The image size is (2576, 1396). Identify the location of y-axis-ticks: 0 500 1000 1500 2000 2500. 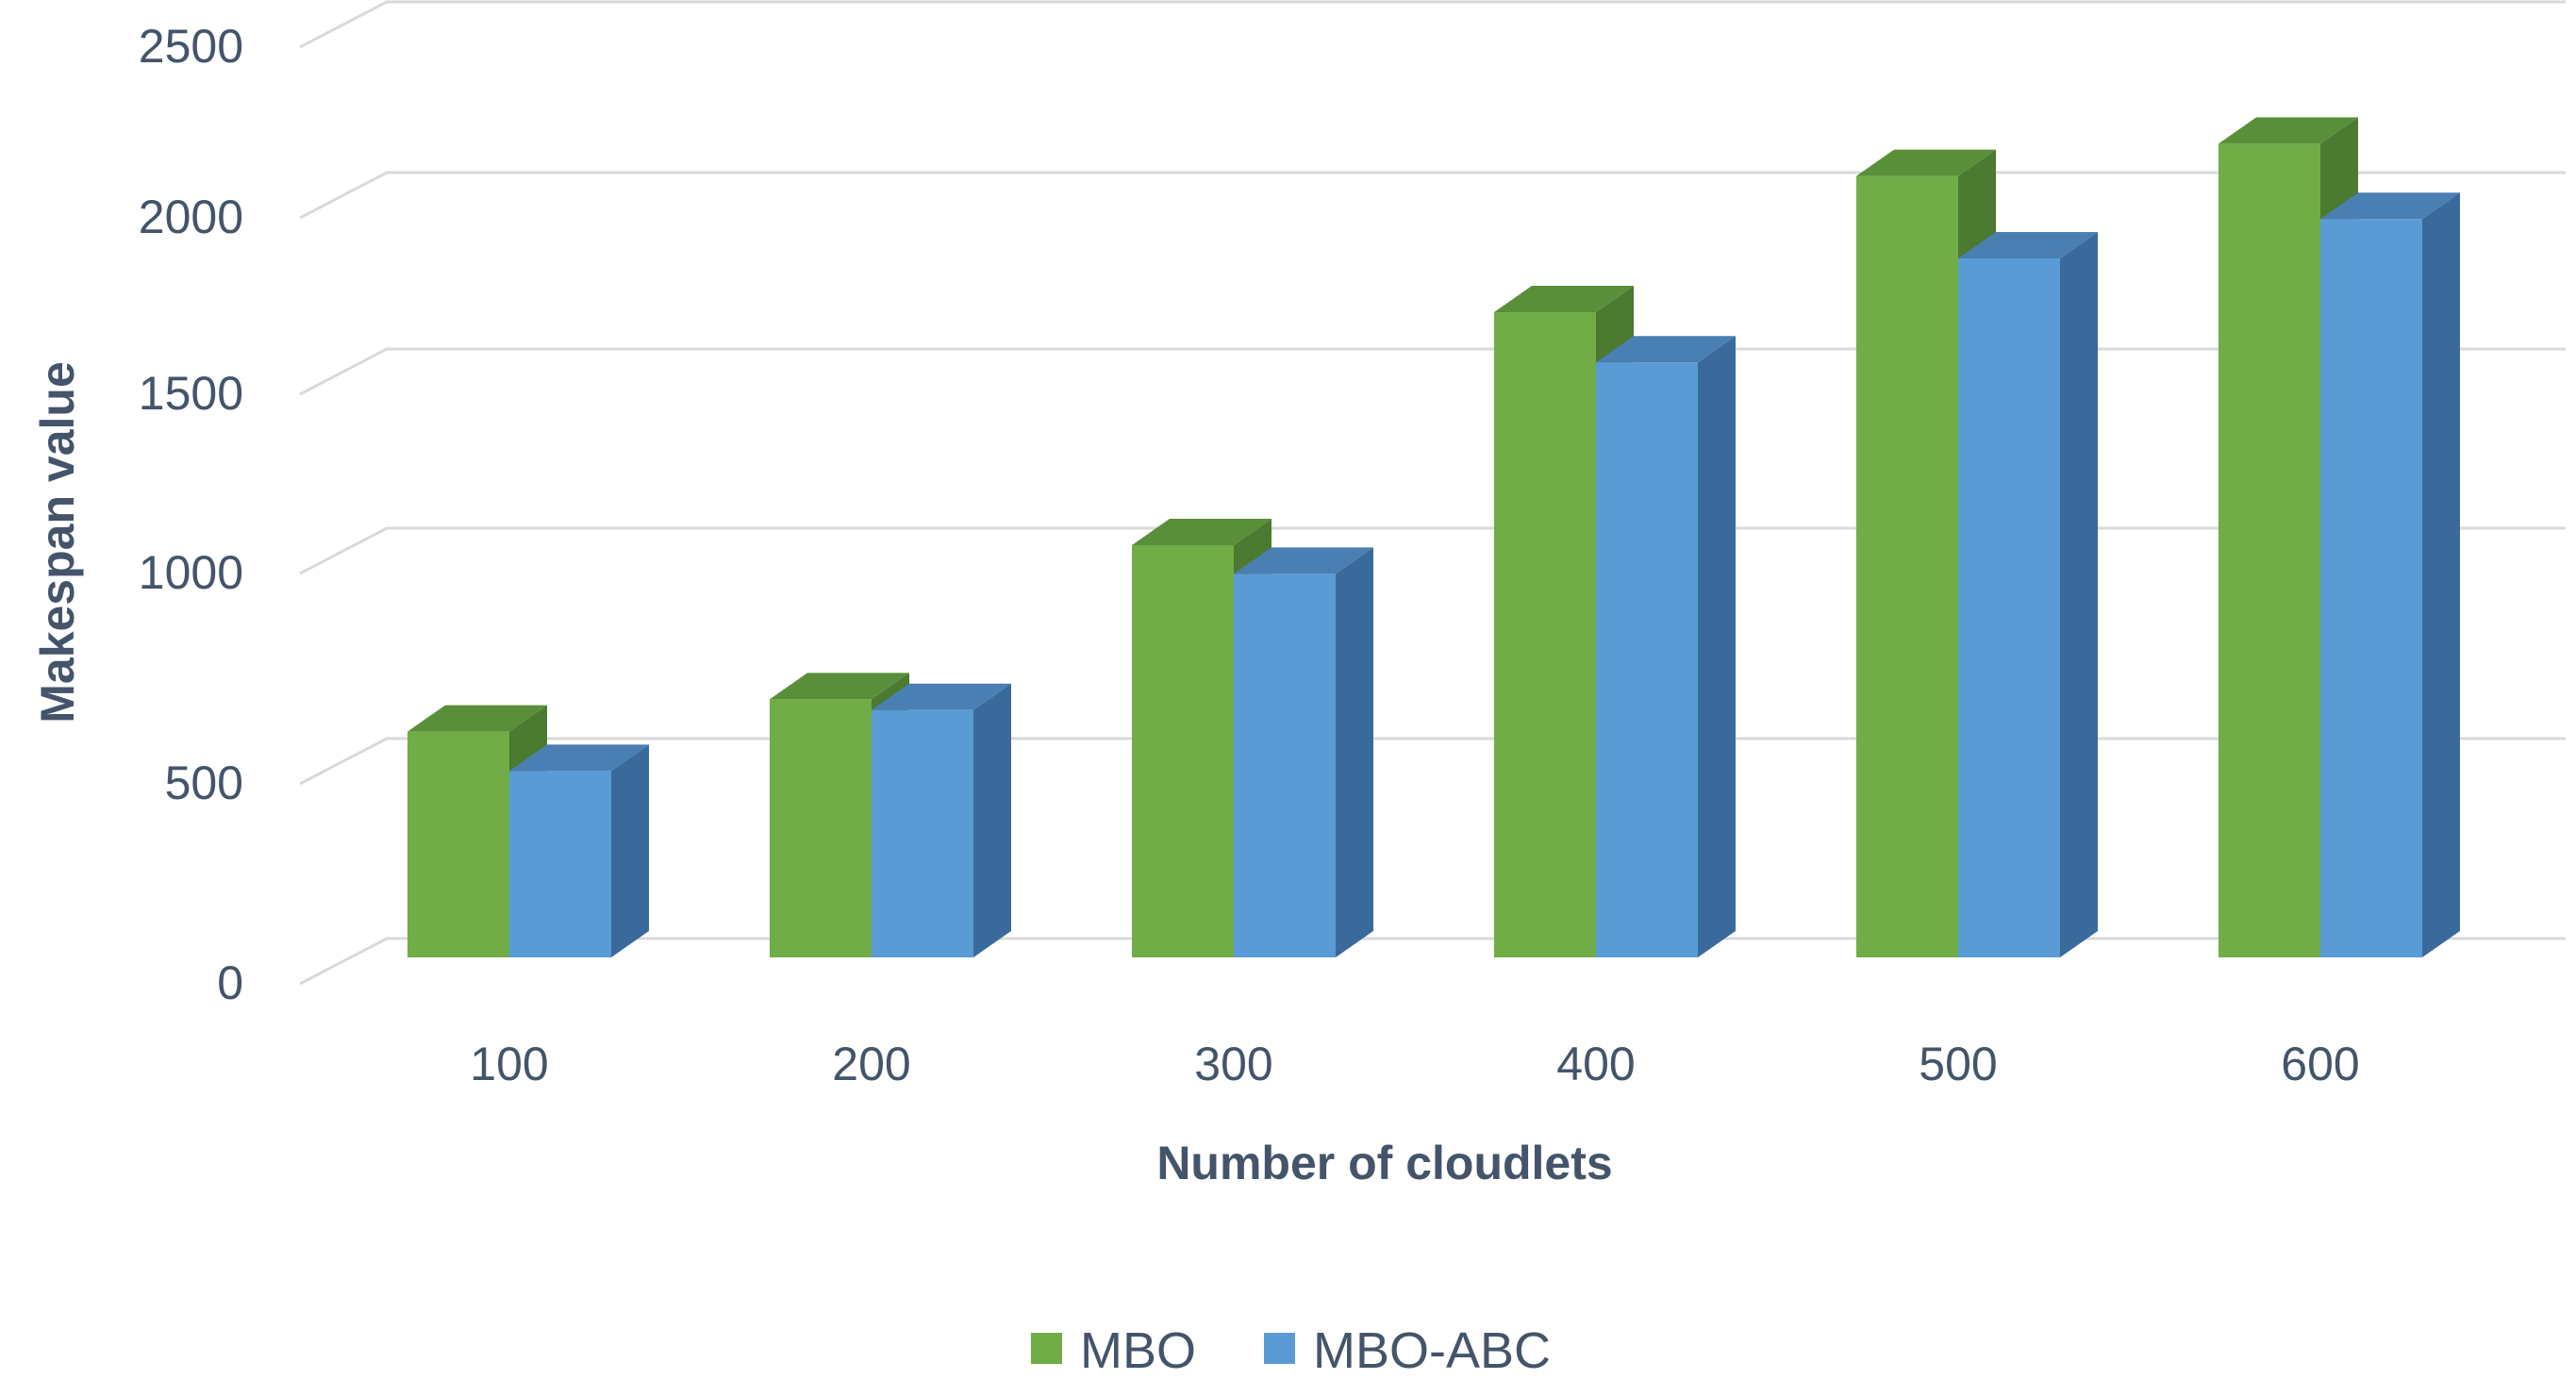
(191, 514).